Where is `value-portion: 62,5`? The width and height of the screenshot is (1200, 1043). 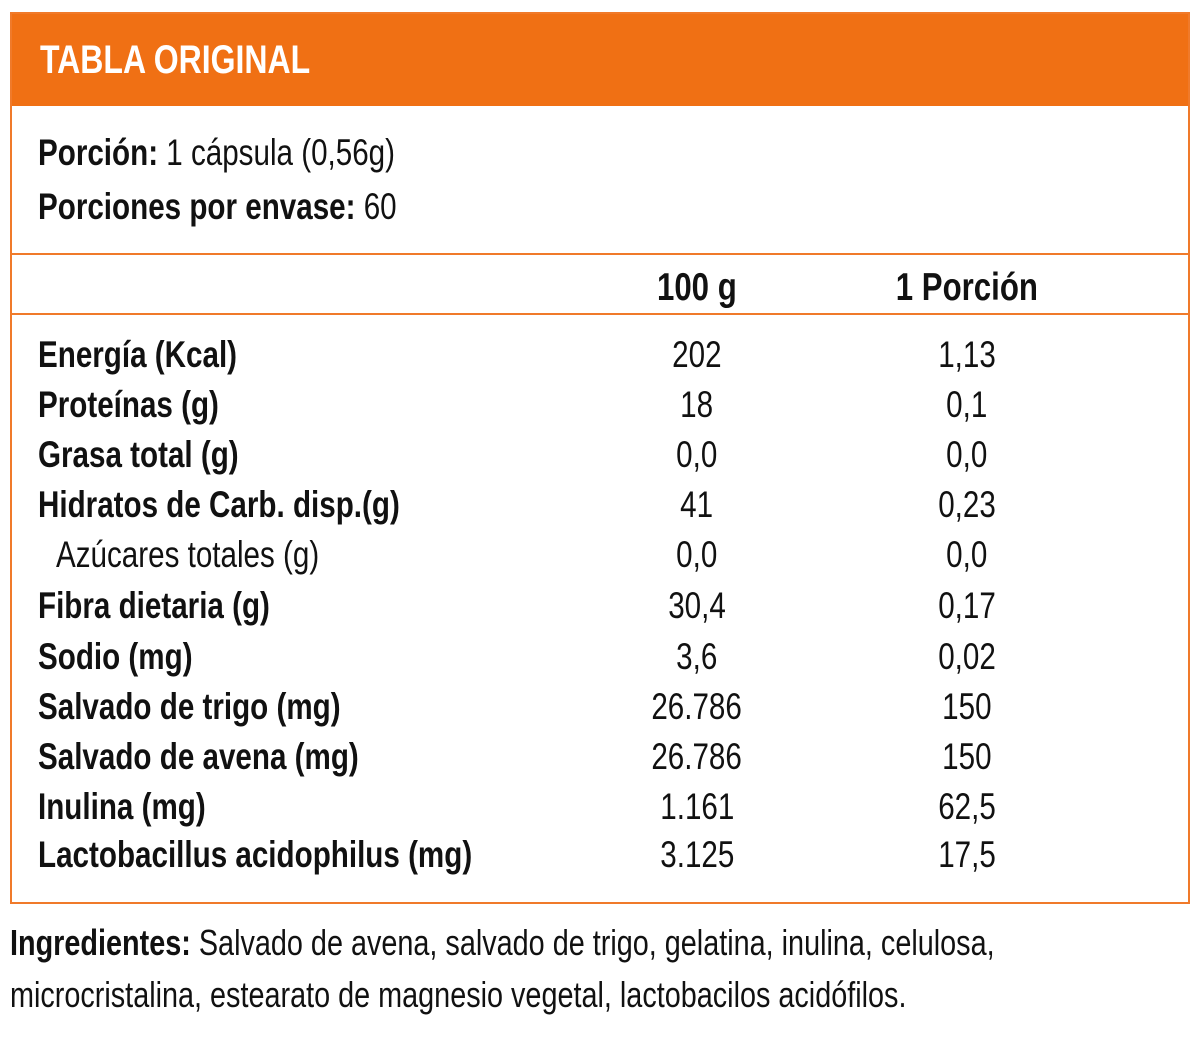
value-portion: 62,5 is located at coordinates (967, 806).